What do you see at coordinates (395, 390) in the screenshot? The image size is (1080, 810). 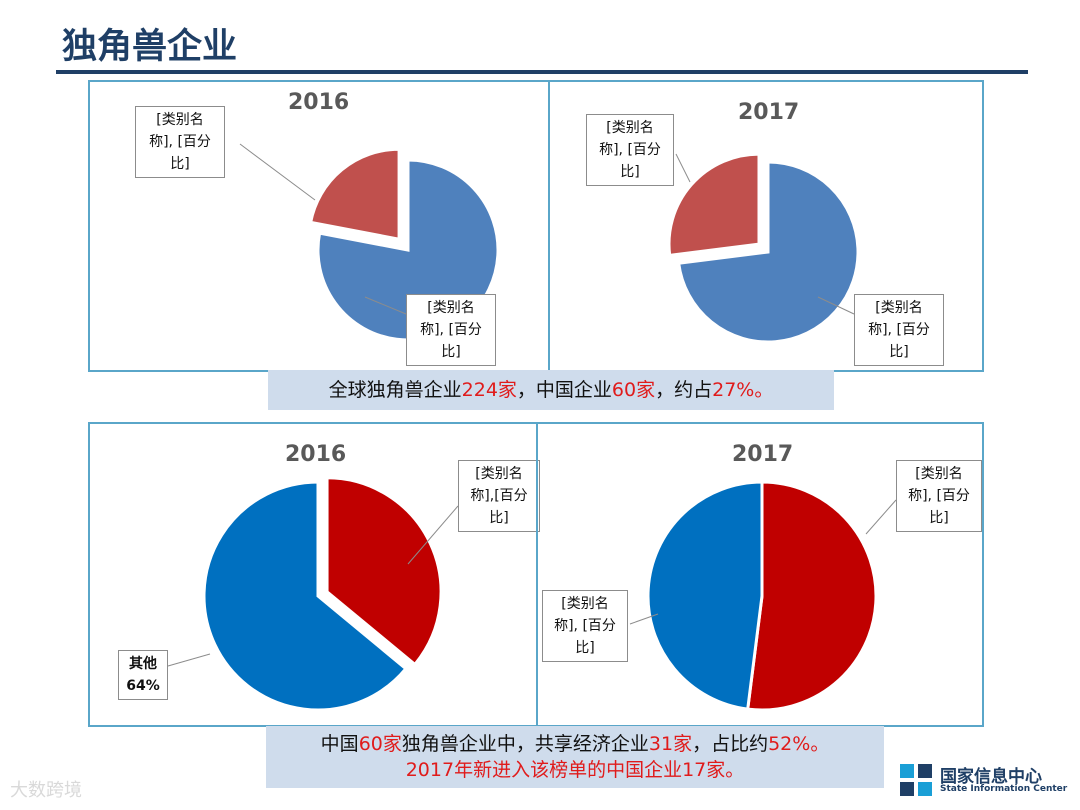 I see `summary-text: 全球独角兽企业` at bounding box center [395, 390].